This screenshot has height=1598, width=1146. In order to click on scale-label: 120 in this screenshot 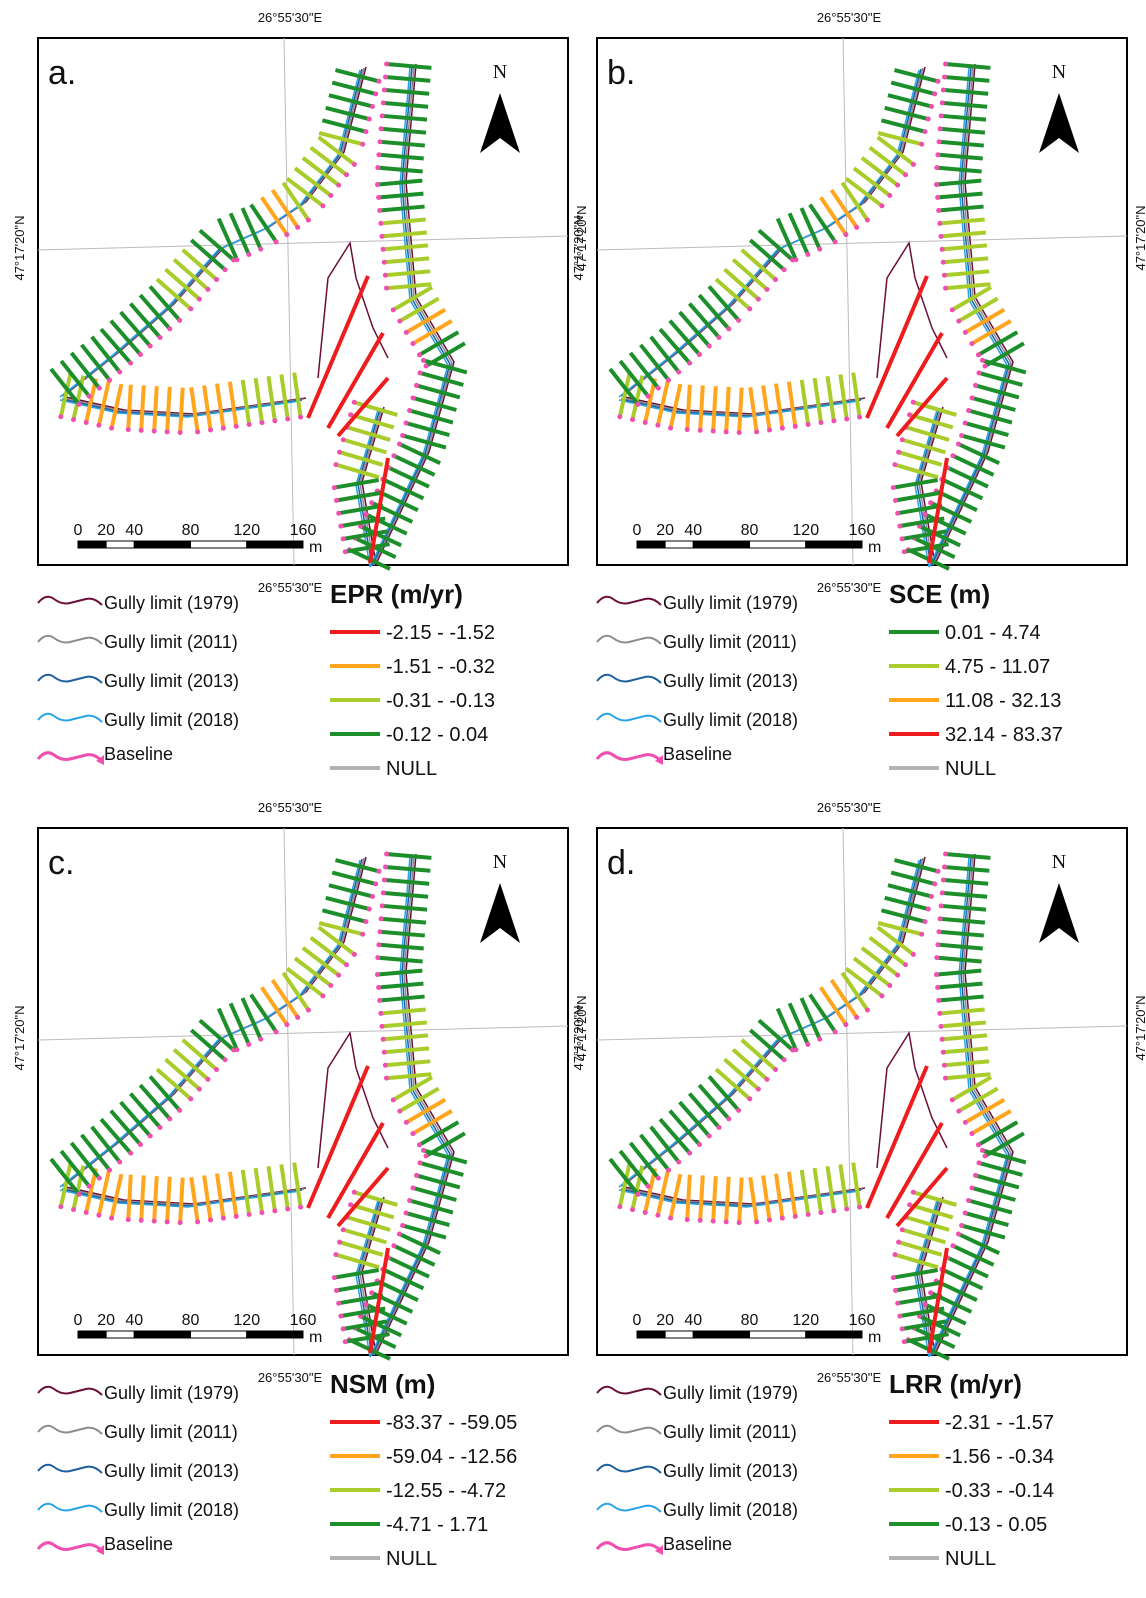, I will do `click(805, 530)`.